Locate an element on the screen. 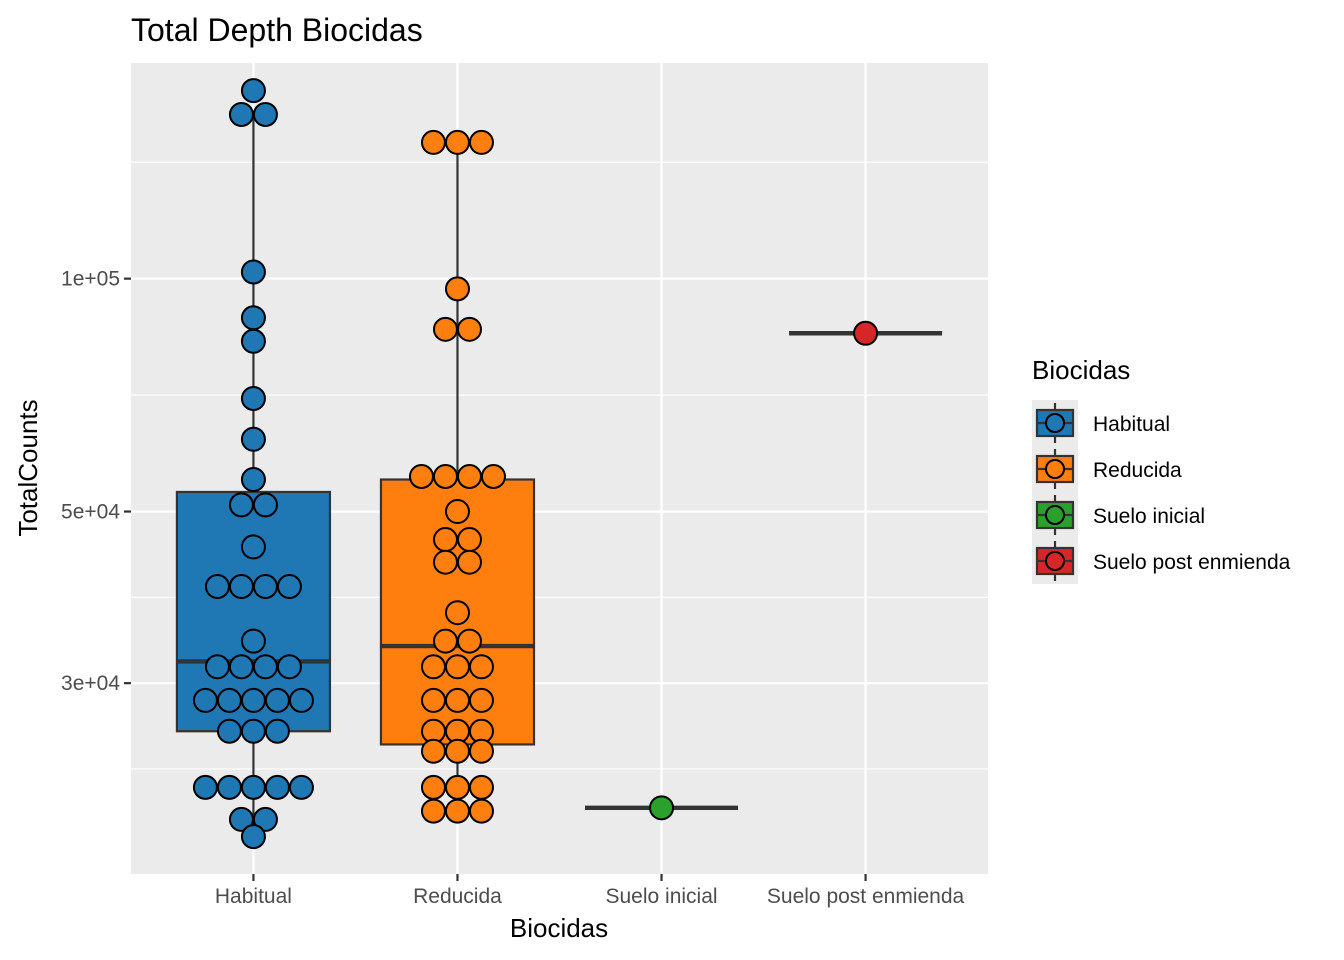 This screenshot has width=1344, height=960. x-tick-label: Reducida is located at coordinates (457, 896).